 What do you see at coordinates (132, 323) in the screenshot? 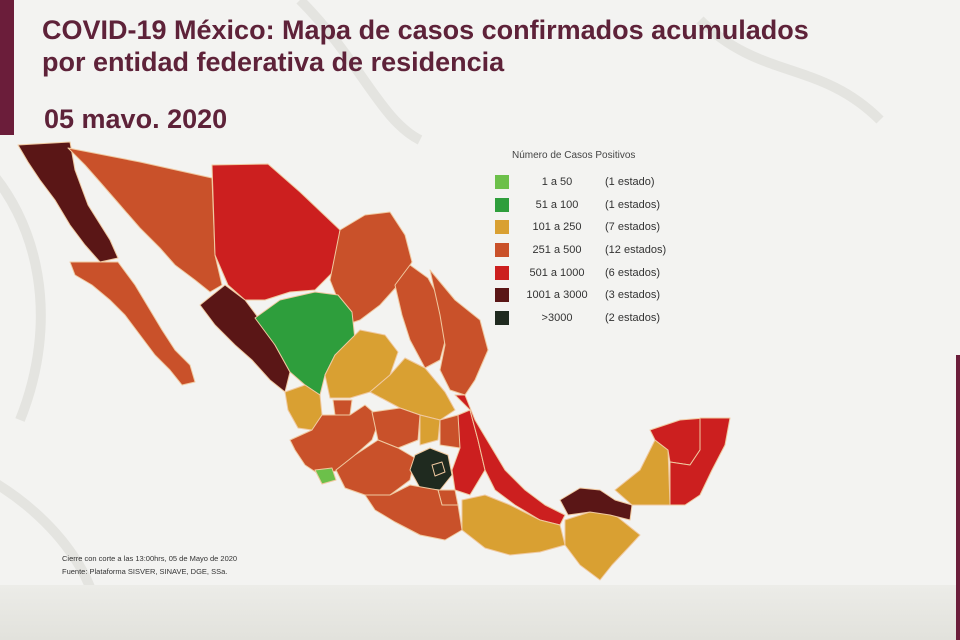
I see `state-baja-california-sur` at bounding box center [132, 323].